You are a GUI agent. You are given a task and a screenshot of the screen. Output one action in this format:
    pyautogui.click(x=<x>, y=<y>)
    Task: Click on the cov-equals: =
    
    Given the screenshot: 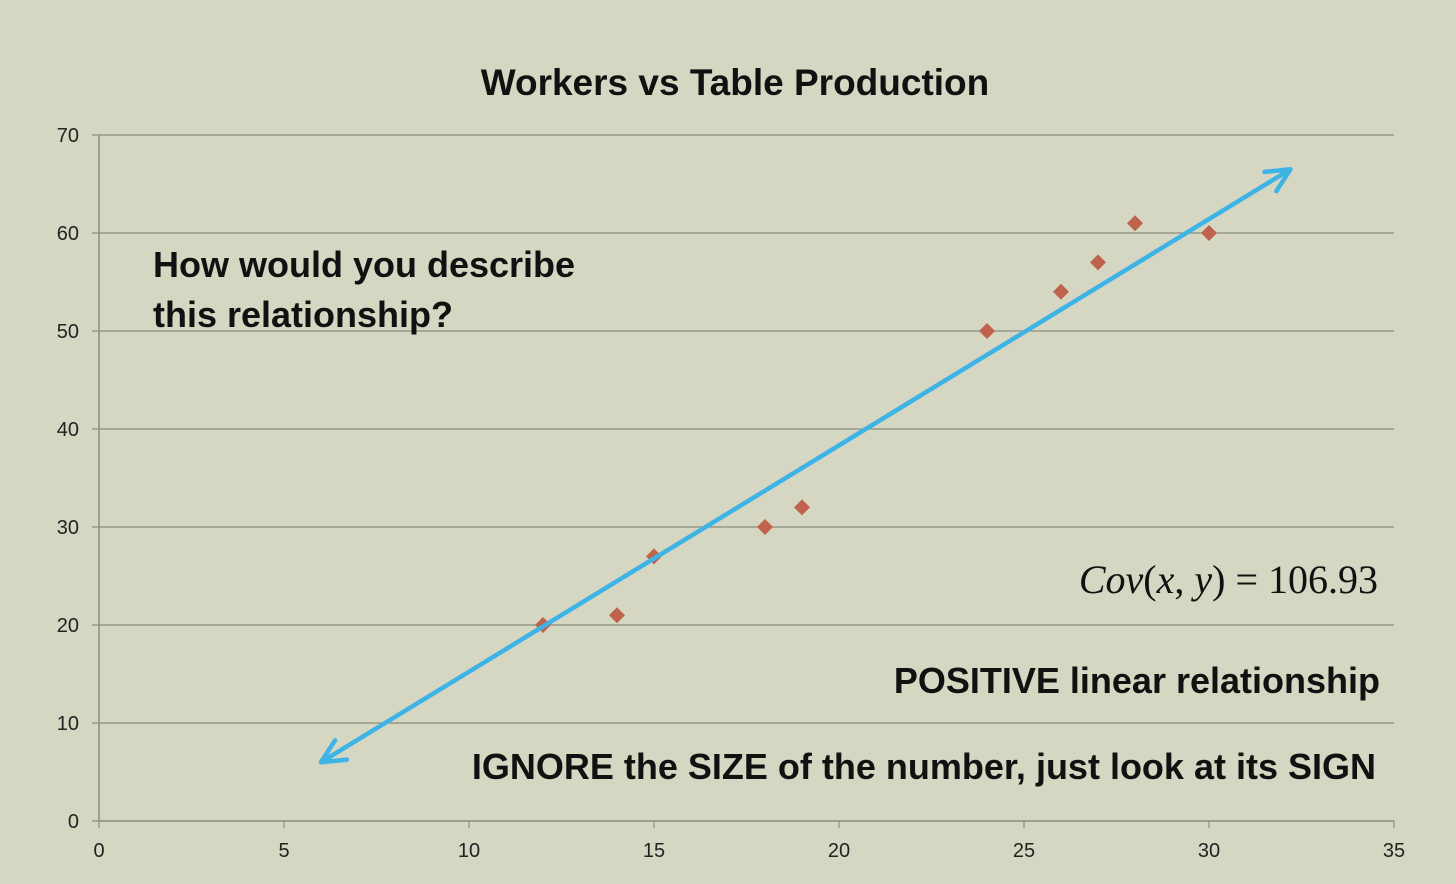 What is the action you would take?
    pyautogui.click(x=1246, y=579)
    